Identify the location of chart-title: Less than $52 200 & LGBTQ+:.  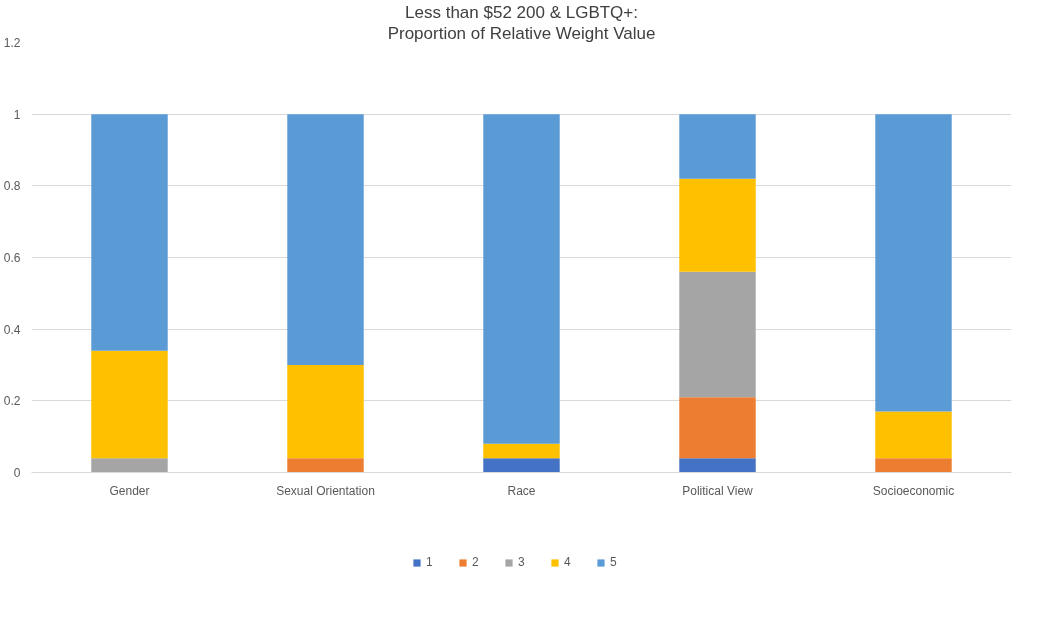
(521, 12).